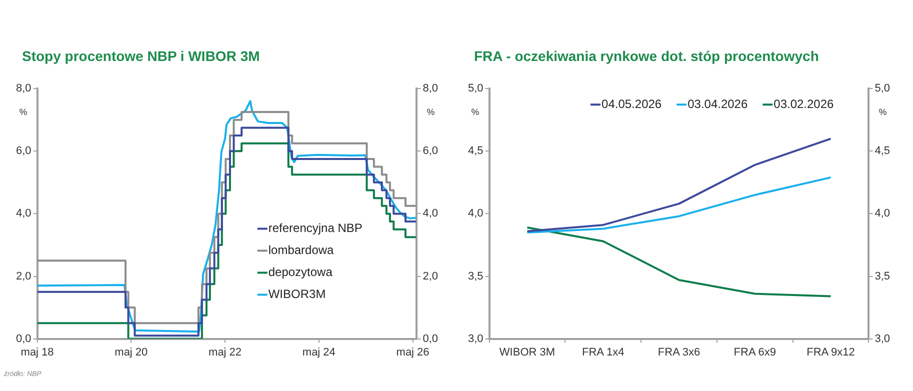  What do you see at coordinates (882, 276) in the screenshot?
I see `y2-tick-label: 3,5` at bounding box center [882, 276].